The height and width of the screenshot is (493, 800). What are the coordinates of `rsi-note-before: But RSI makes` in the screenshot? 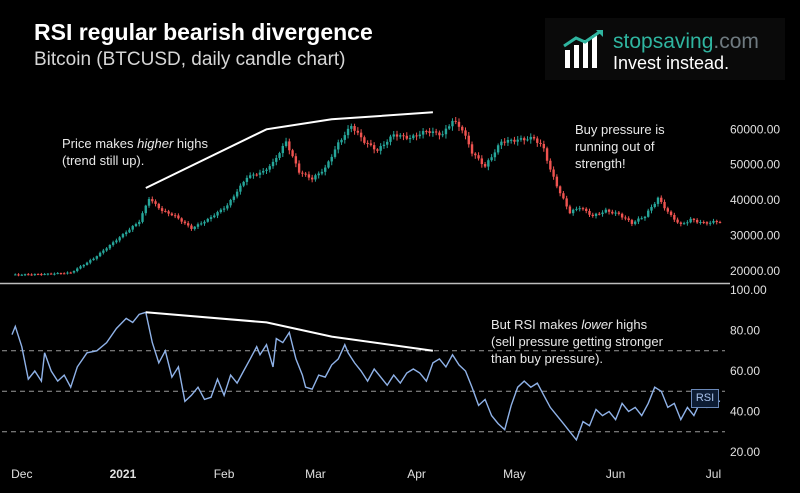 It's located at (536, 324).